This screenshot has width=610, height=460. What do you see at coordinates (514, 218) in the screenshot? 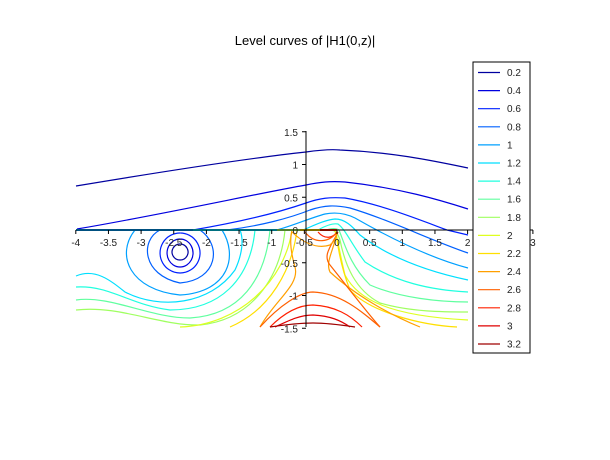
I see `legend-label: 1.8` at bounding box center [514, 218].